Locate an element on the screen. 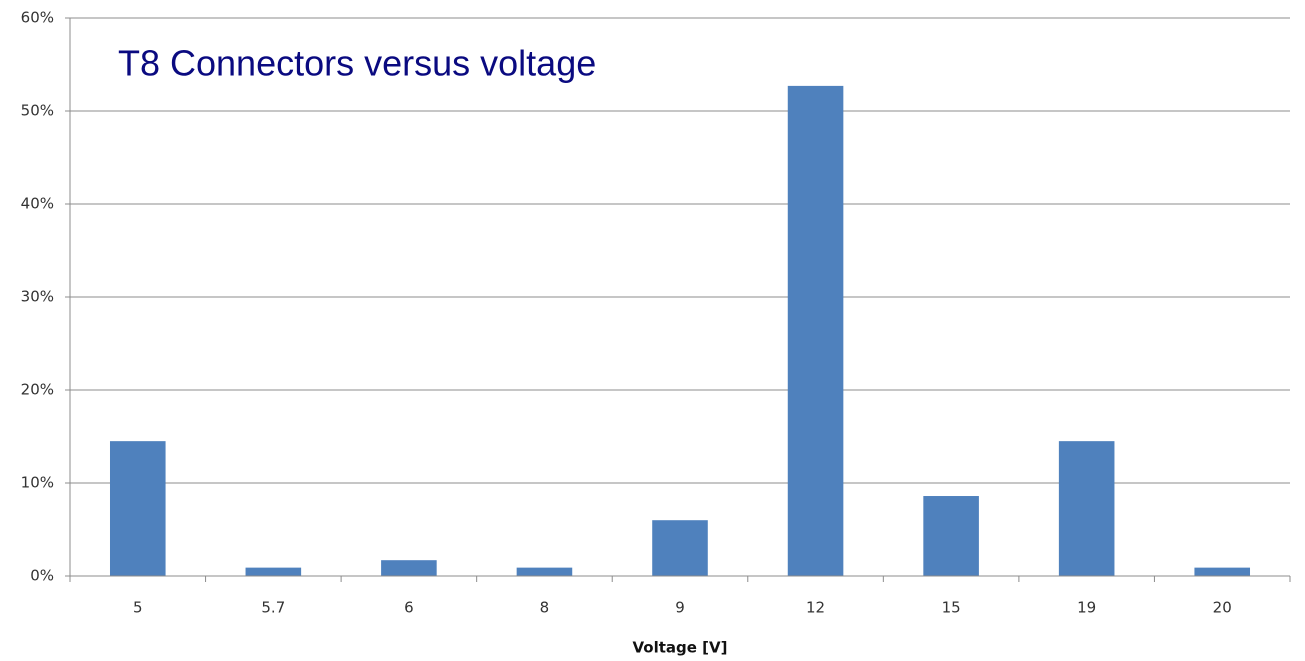 This screenshot has height=661, width=1305. y-tick-label: 0% is located at coordinates (42, 576).